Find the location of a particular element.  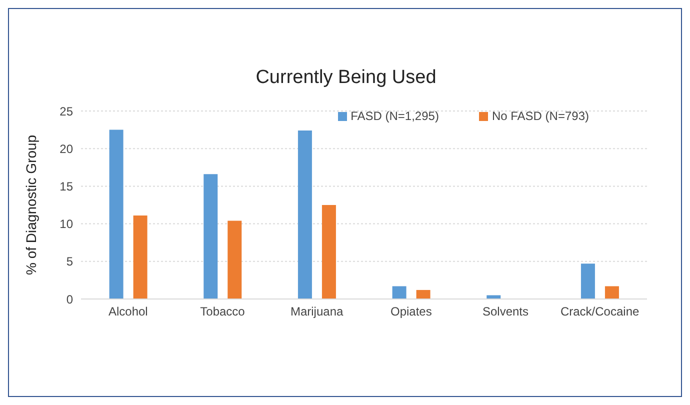

y-tick-label: 5 is located at coordinates (70, 261).